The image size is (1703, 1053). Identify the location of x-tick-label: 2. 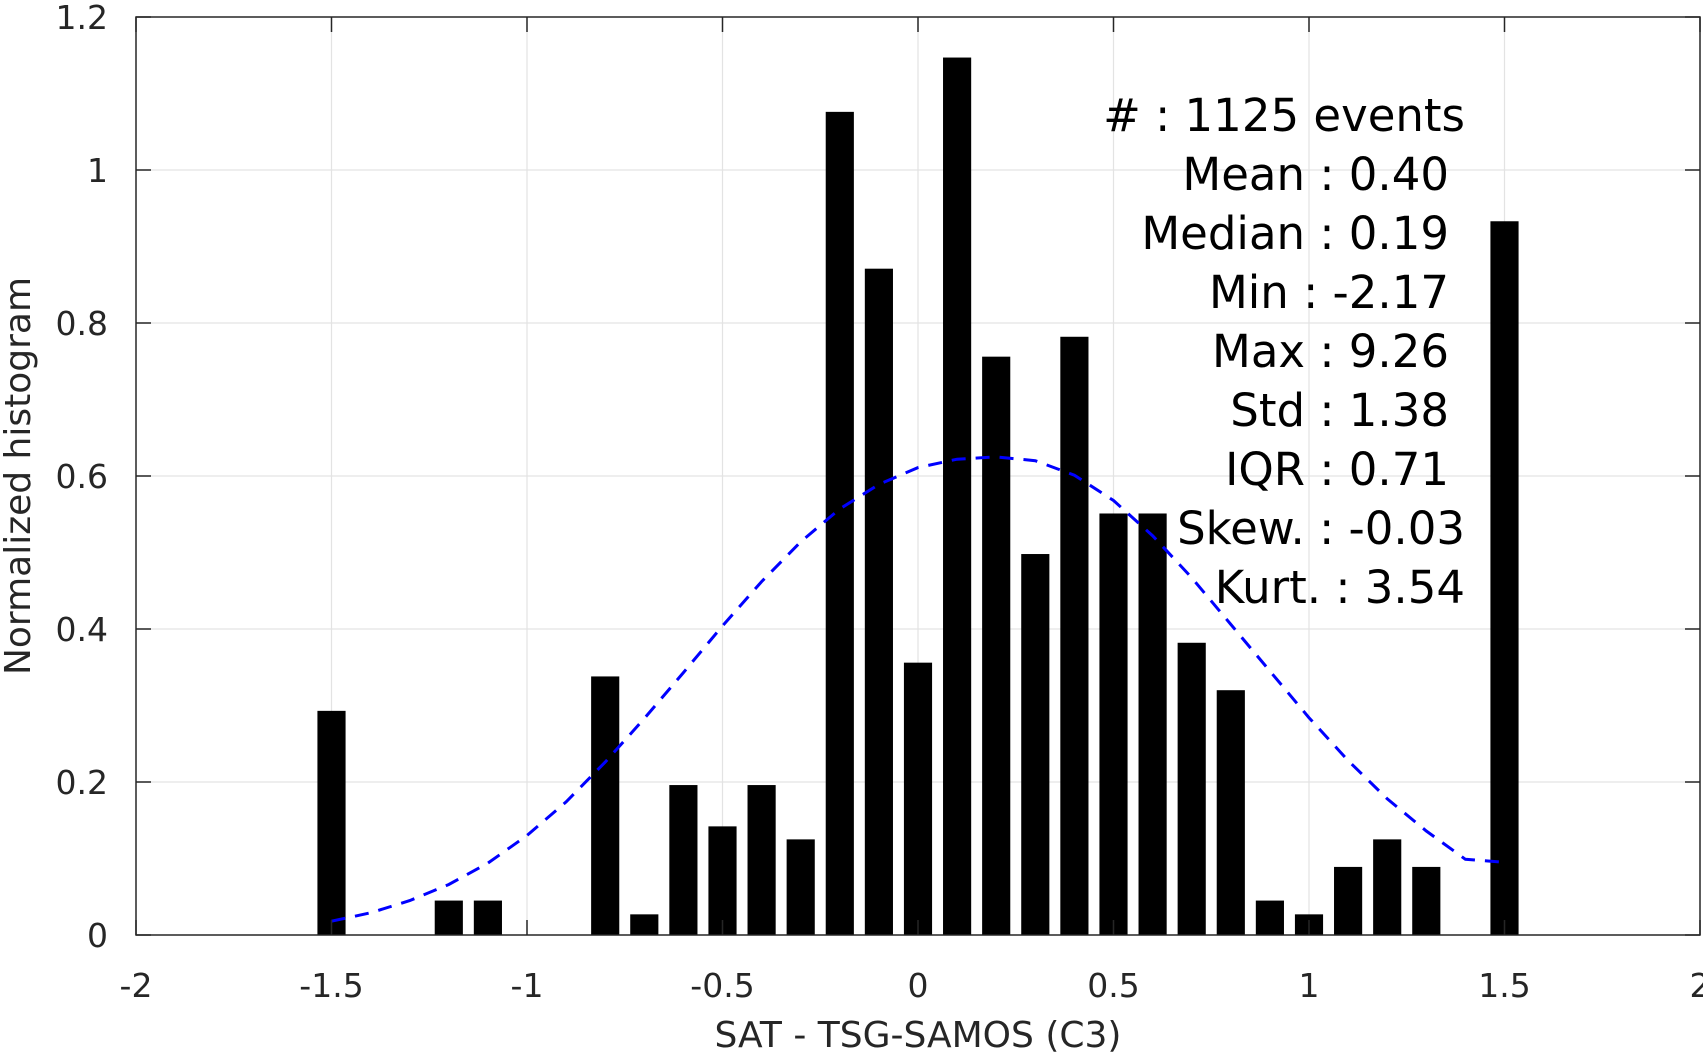
(1696, 985).